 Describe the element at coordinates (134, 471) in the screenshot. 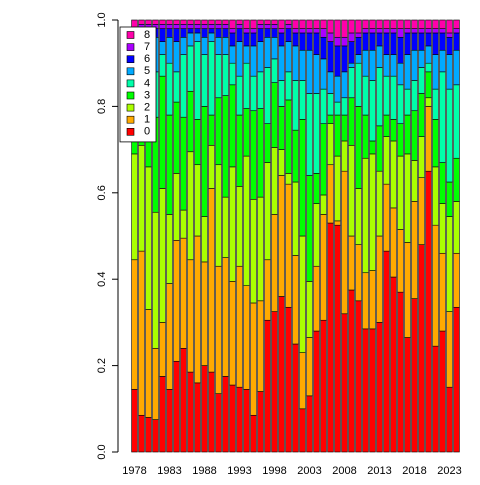

I see `x-tick-label: 1978` at that location.